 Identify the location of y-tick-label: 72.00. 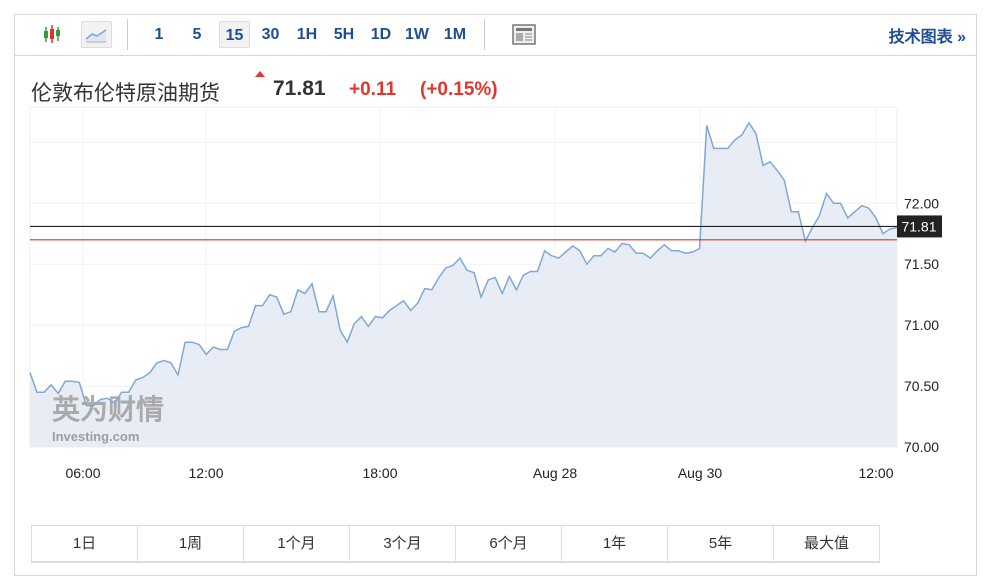
(921, 203).